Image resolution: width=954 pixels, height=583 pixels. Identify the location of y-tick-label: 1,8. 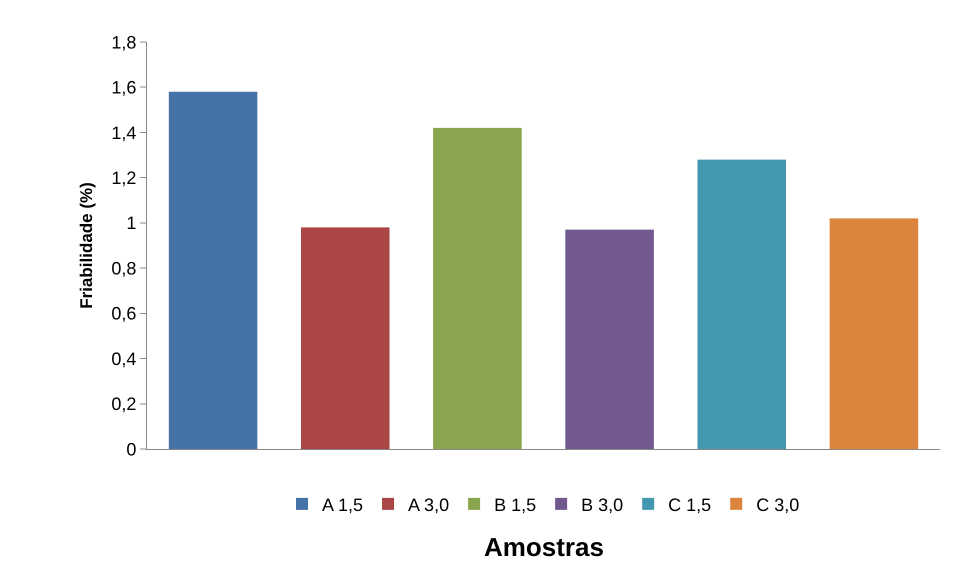
(123, 42).